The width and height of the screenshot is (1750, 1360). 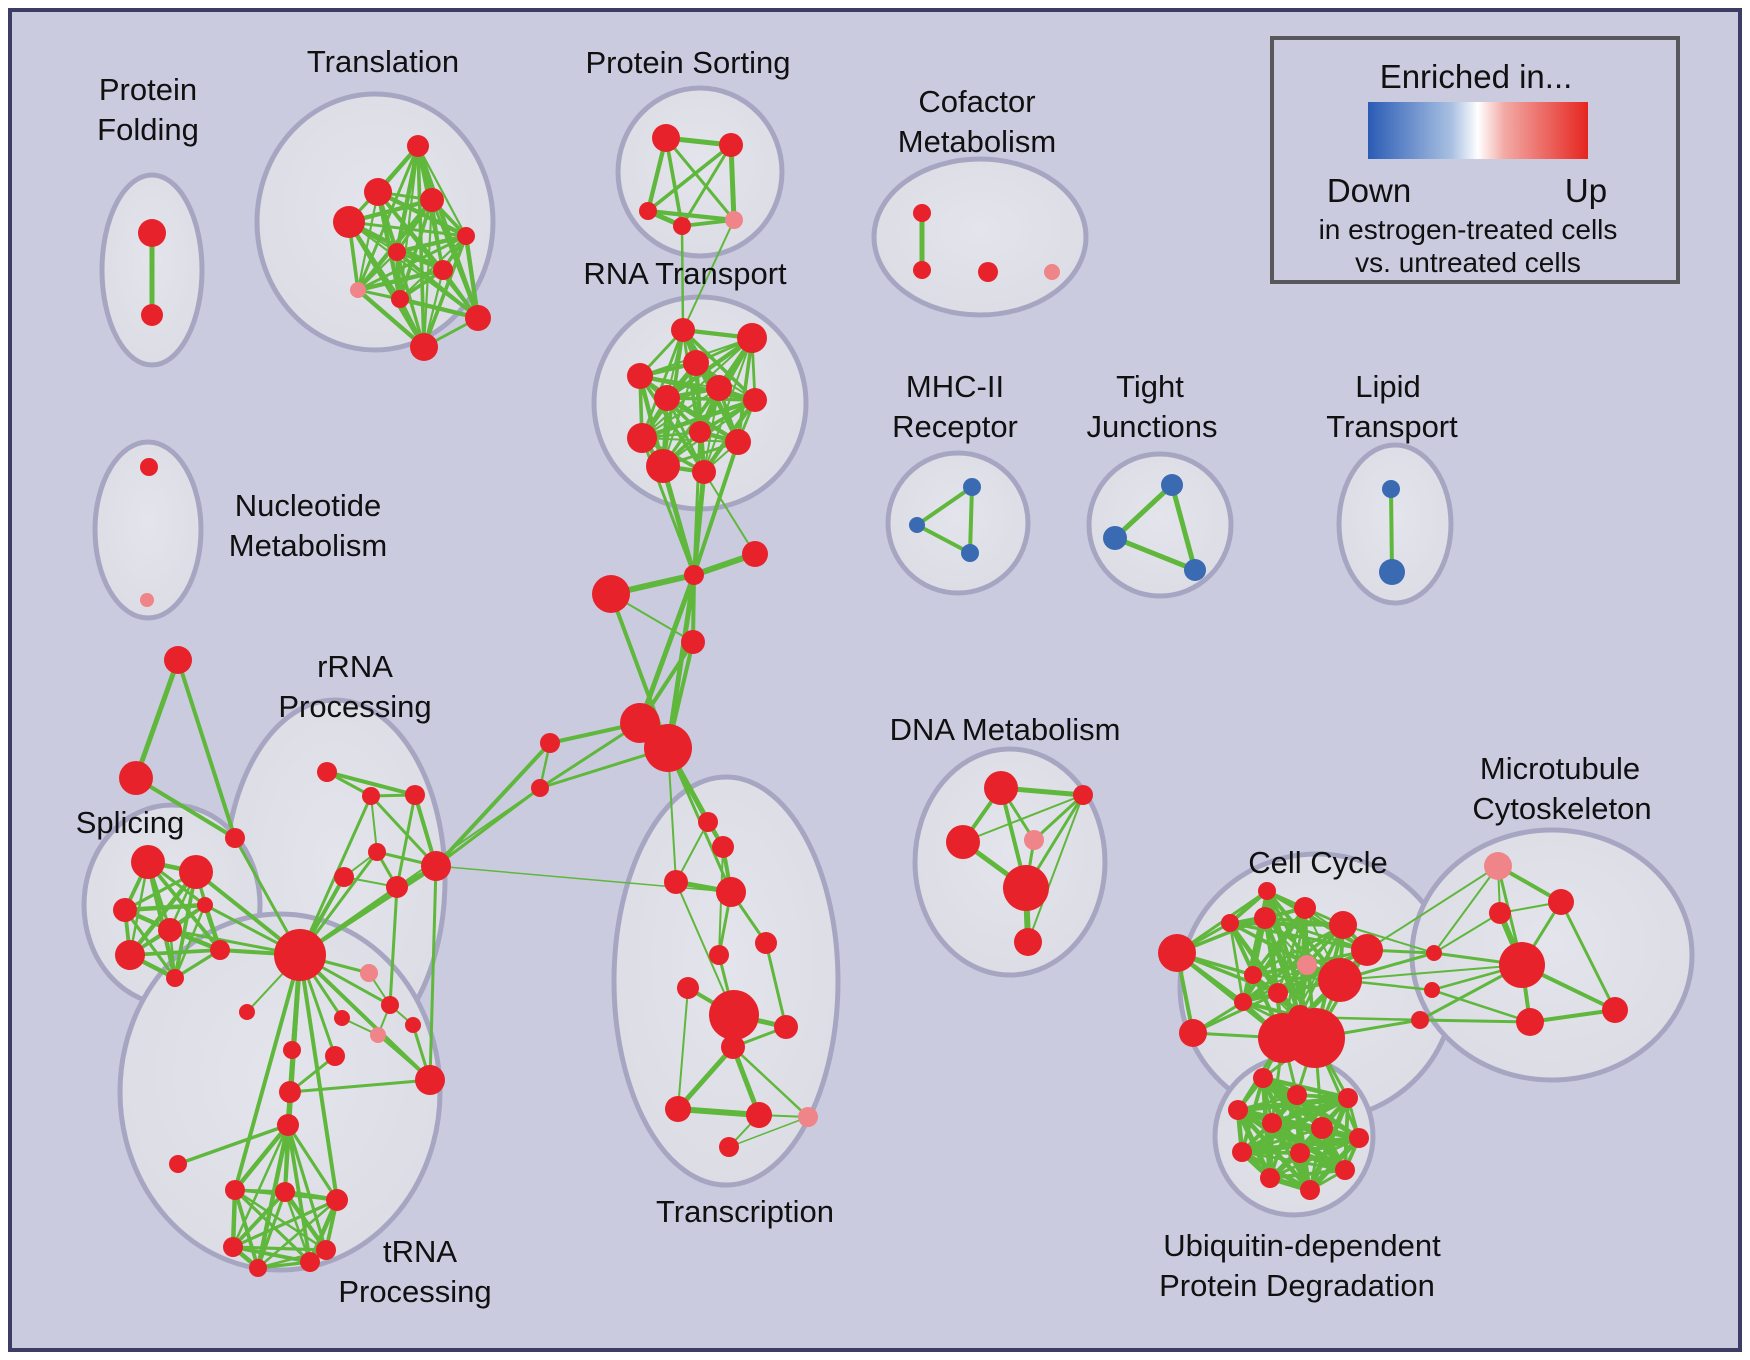 I want to click on gene-set-node-mh1, so click(x=972, y=487).